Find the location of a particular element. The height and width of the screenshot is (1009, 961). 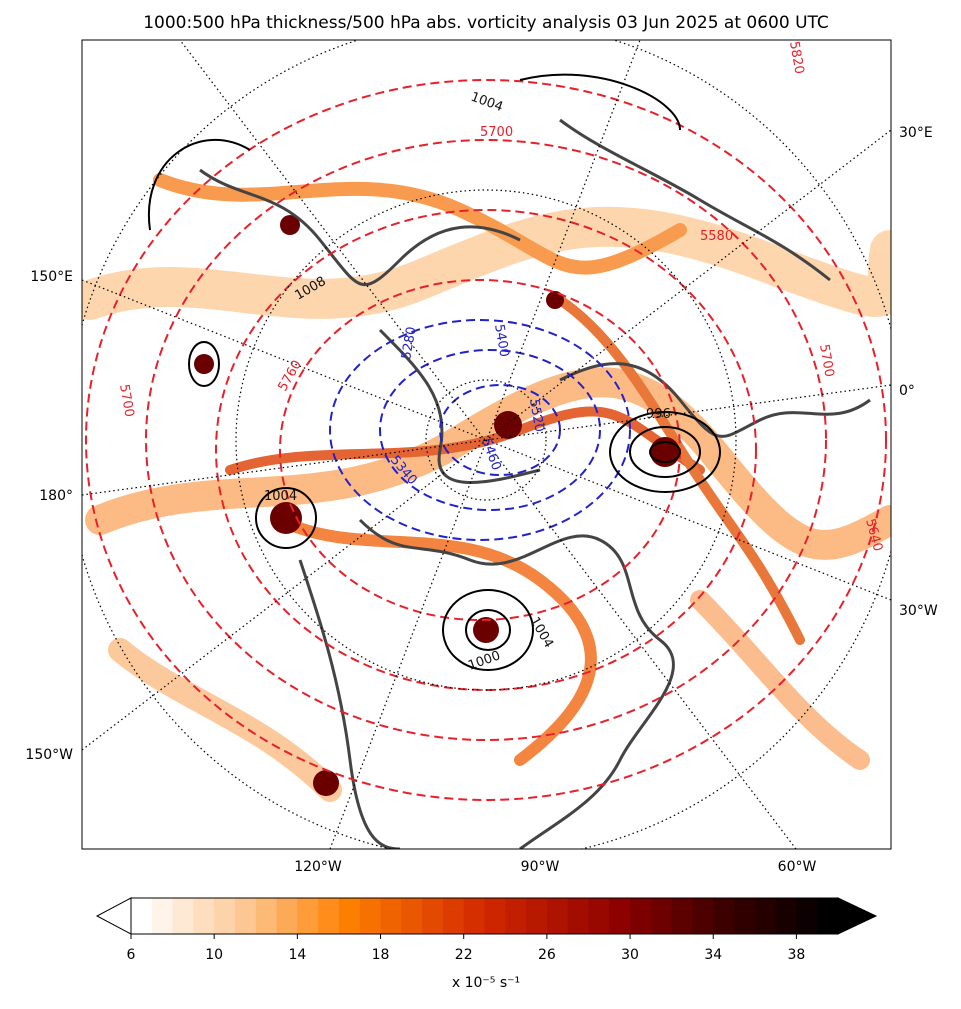

colorbar-tick-label: 14 is located at coordinates (297, 955).